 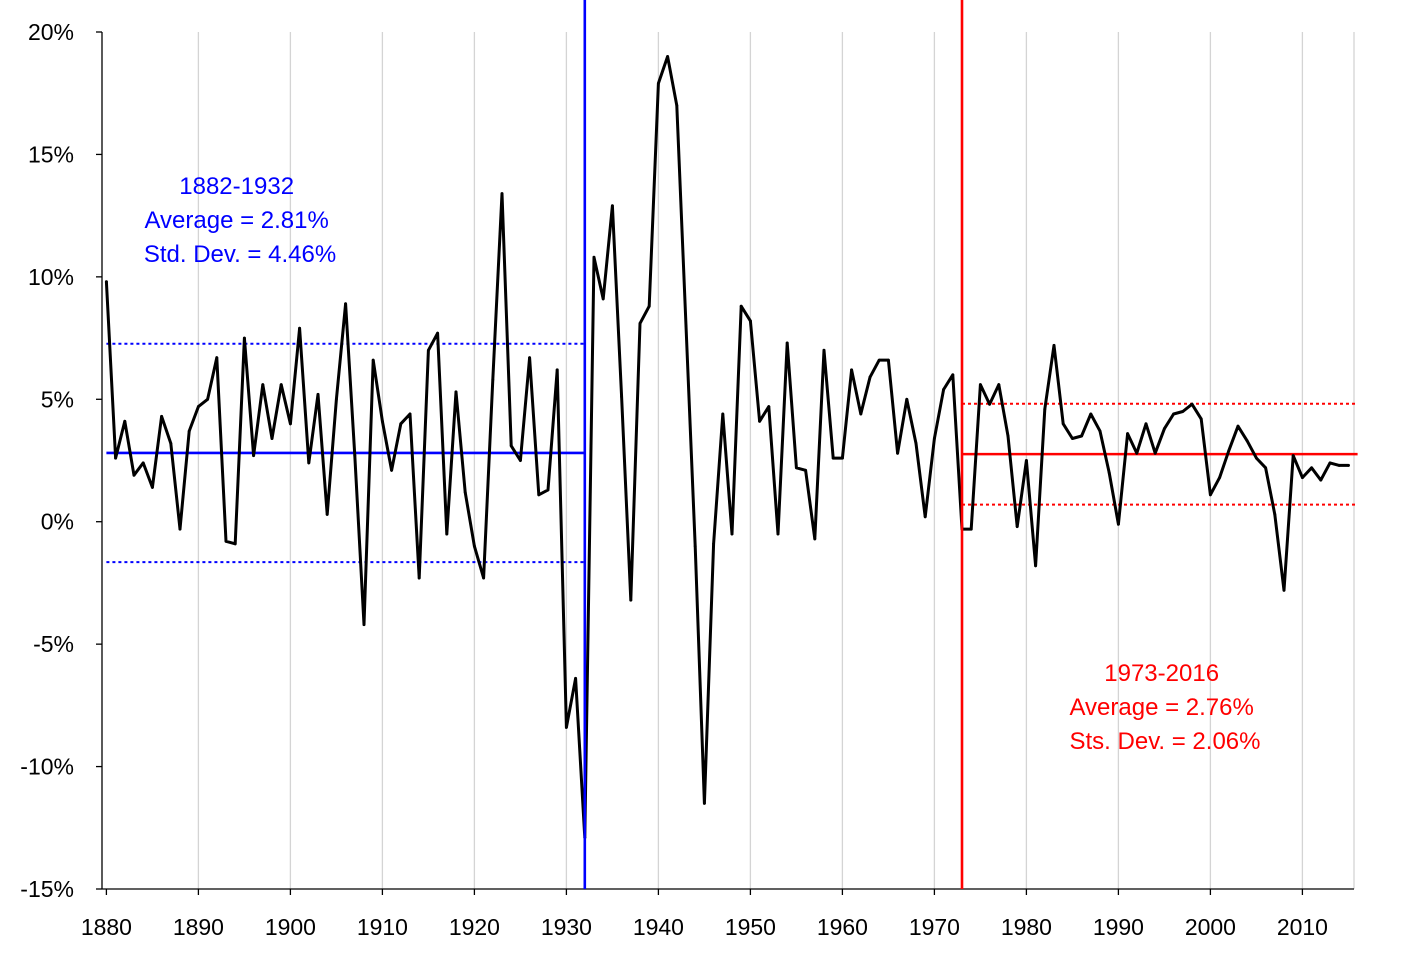 What do you see at coordinates (750, 321) in the screenshot?
I see `data-point-1950` at bounding box center [750, 321].